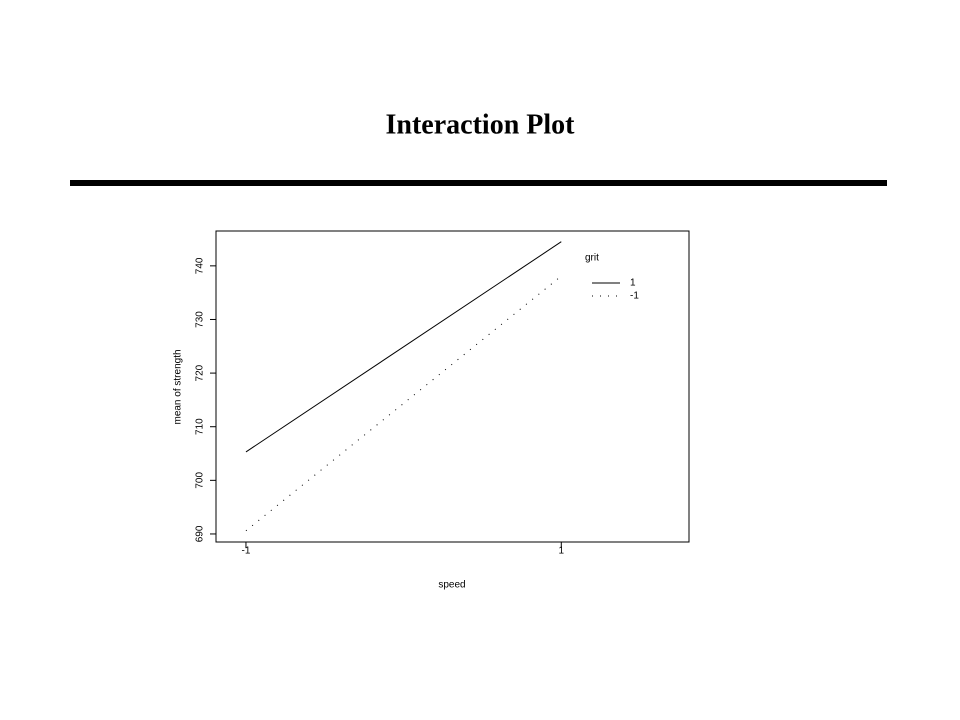  I want to click on slide-title: Interaction Plot, so click(481, 124).